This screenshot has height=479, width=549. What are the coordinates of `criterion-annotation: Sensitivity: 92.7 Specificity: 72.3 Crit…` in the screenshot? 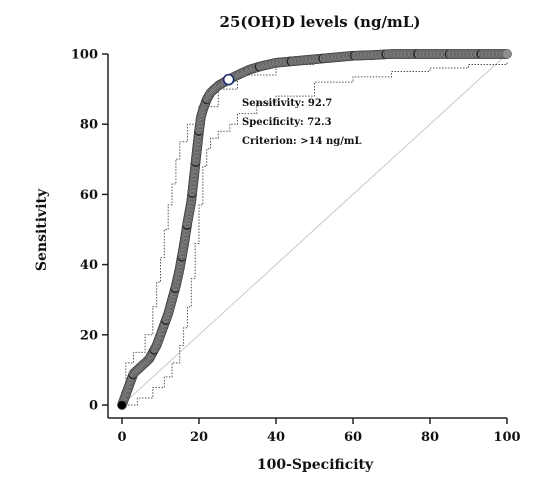 It's located at (302, 122).